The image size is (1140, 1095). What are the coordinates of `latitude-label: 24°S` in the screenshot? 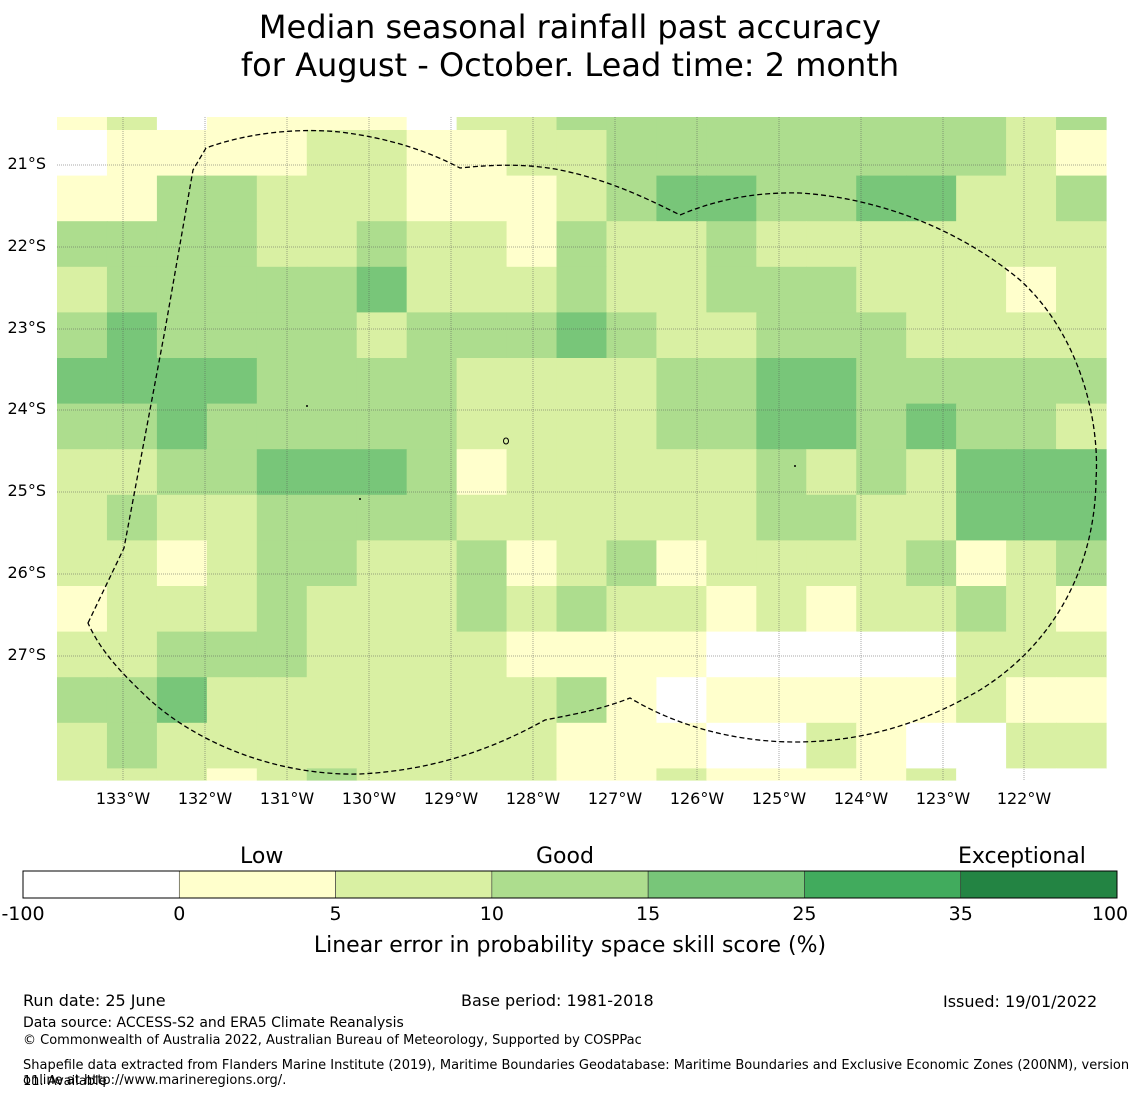 It's located at (26, 408).